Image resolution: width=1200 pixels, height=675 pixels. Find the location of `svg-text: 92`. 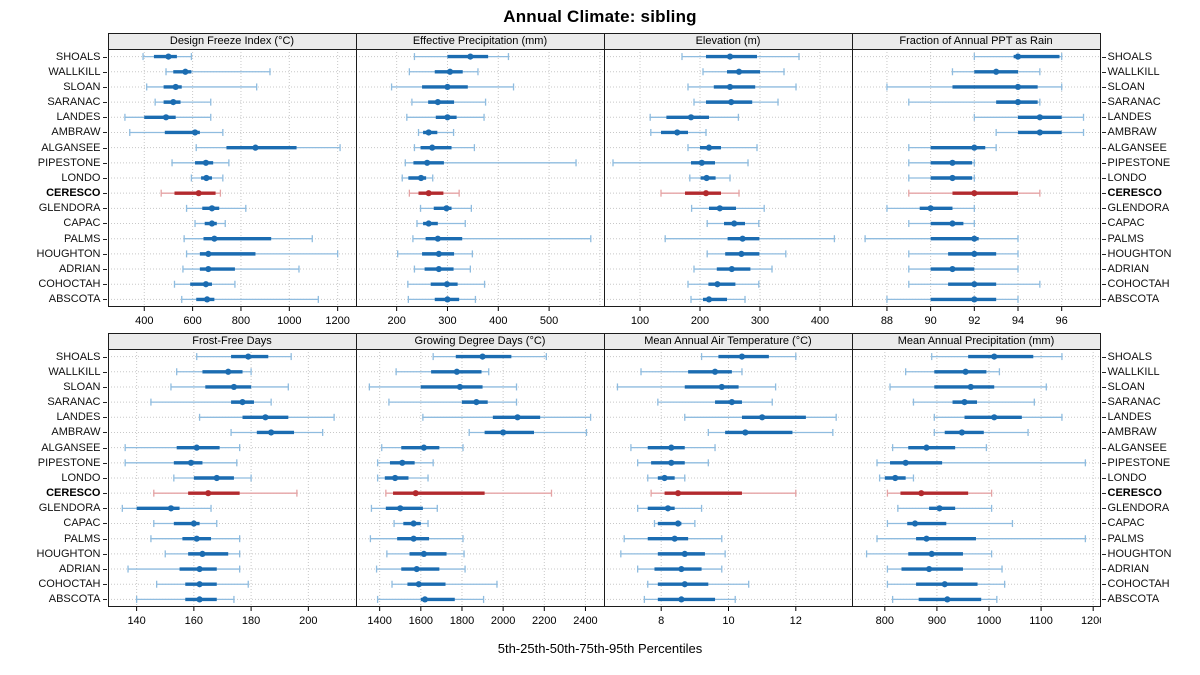

svg-text: 92 is located at coordinates (974, 321).